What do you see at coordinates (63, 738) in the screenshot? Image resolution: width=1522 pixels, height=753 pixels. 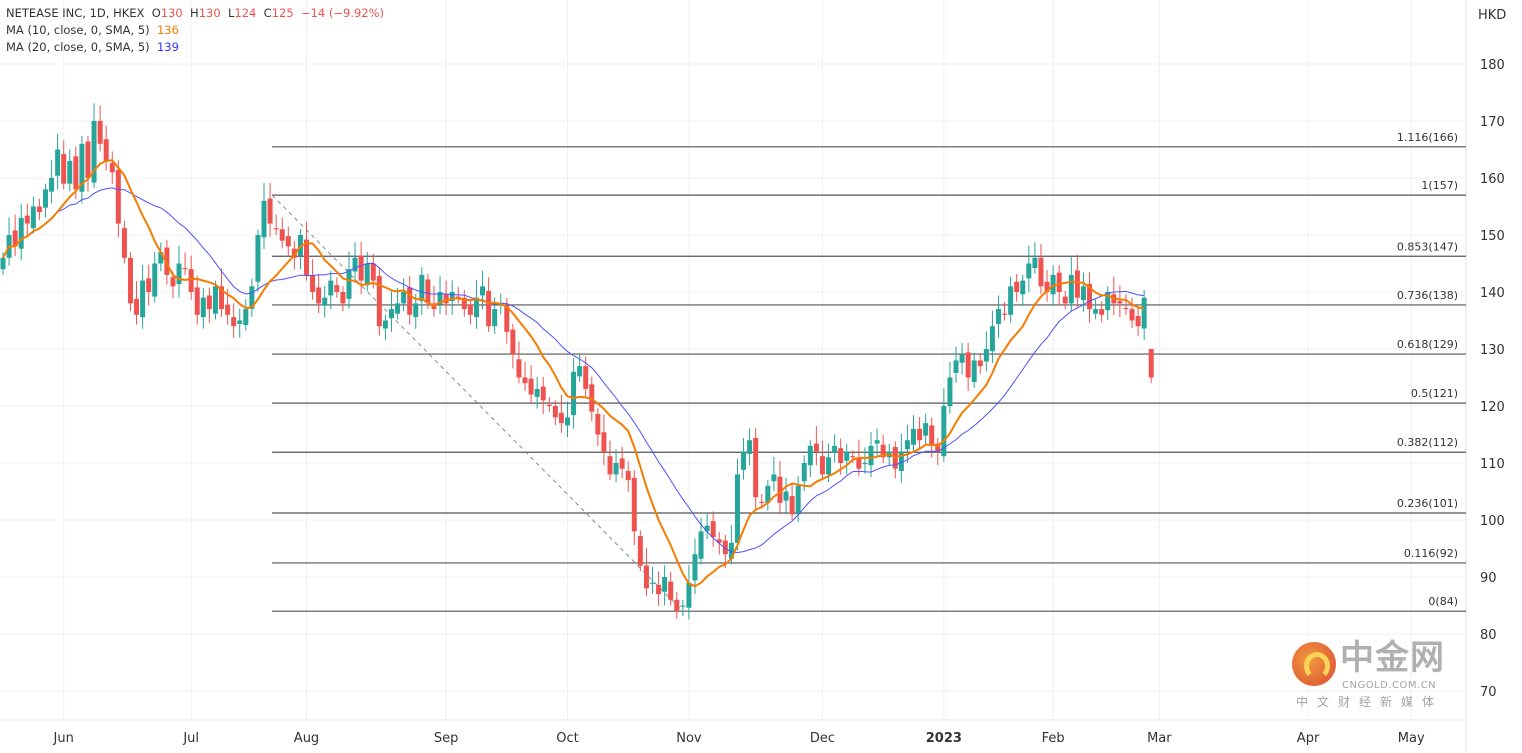 I see `time-tick-label: Jun` at bounding box center [63, 738].